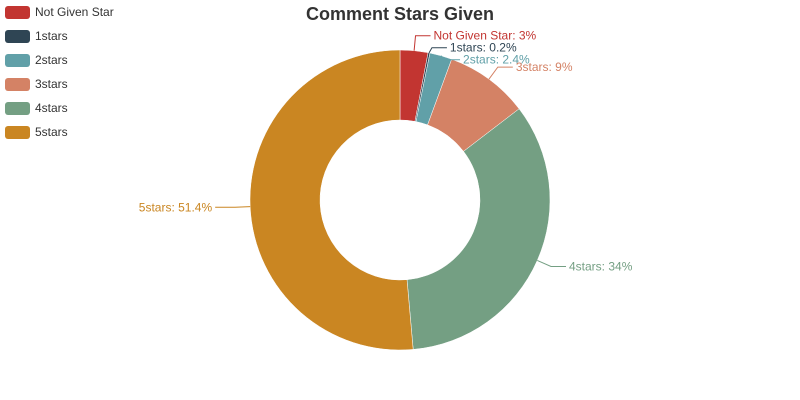 The image size is (800, 400). I want to click on legend-item-3stars: 3stars, so click(36, 84).